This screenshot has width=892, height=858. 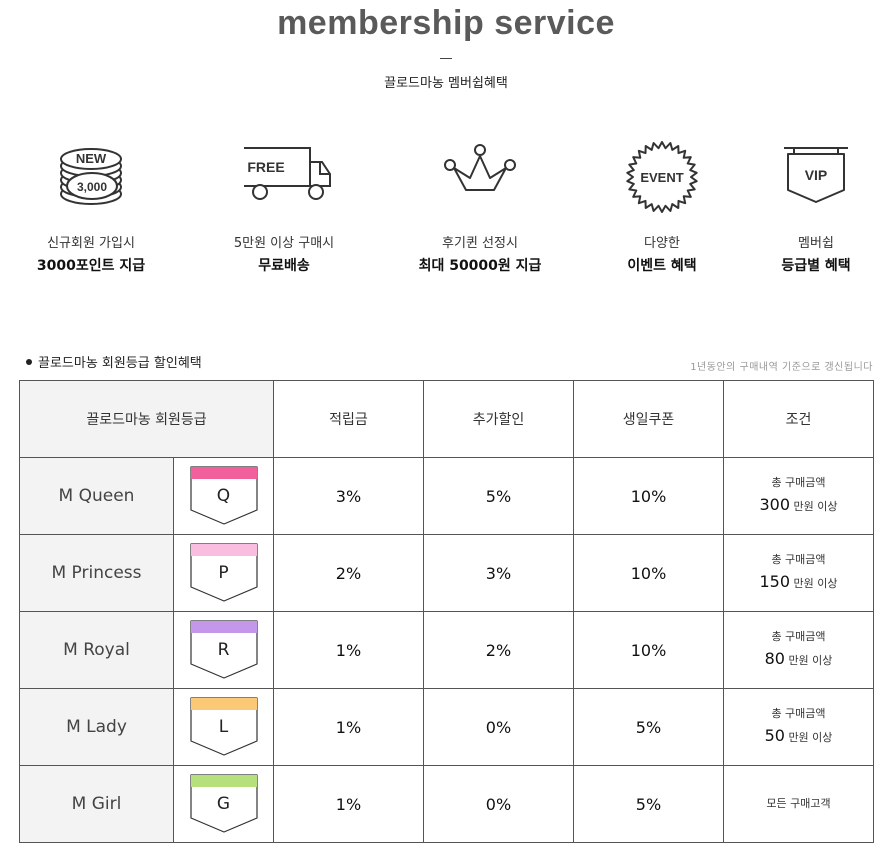 I want to click on svg-text: VIP, so click(x=816, y=175).